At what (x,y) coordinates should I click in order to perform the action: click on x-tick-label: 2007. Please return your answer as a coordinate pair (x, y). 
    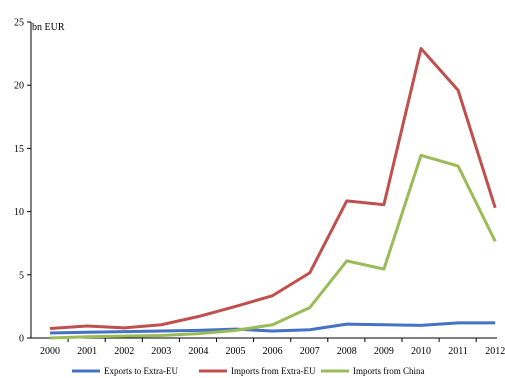
    Looking at the image, I should click on (310, 351).